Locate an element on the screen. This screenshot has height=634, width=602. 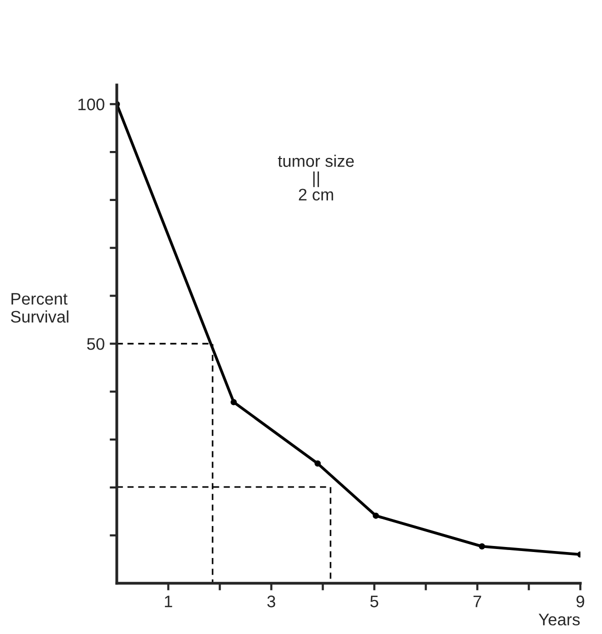
x-tick-label: 3 is located at coordinates (271, 602).